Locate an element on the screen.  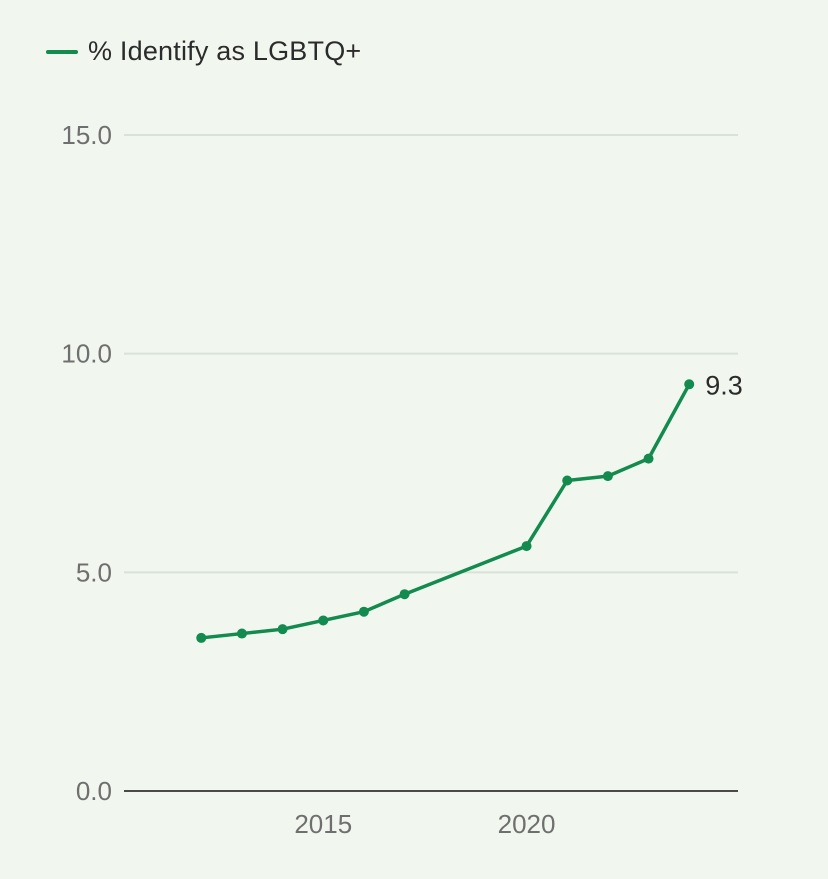
legend: % Identify as LGBTQ+ is located at coordinates (203, 51).